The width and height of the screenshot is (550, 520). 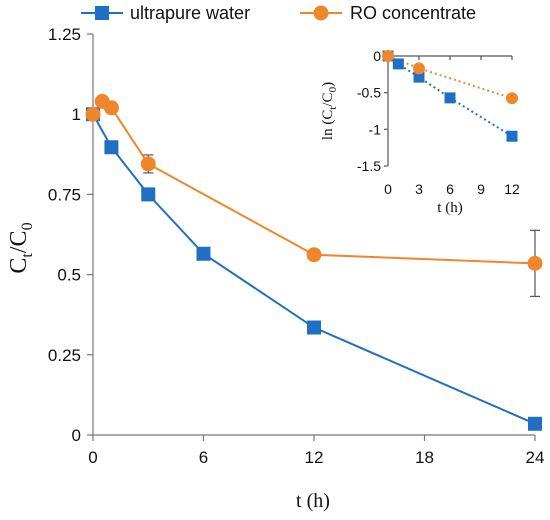 I want to click on inset-y-tick-label: -1.5, so click(x=369, y=166).